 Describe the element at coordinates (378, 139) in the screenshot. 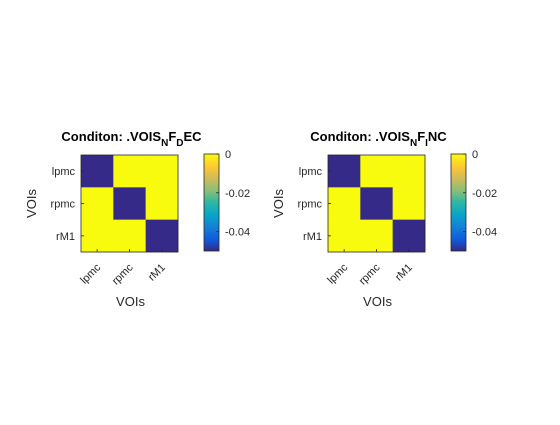

I see `chart-title: Conditon: .VOISNFINC` at that location.